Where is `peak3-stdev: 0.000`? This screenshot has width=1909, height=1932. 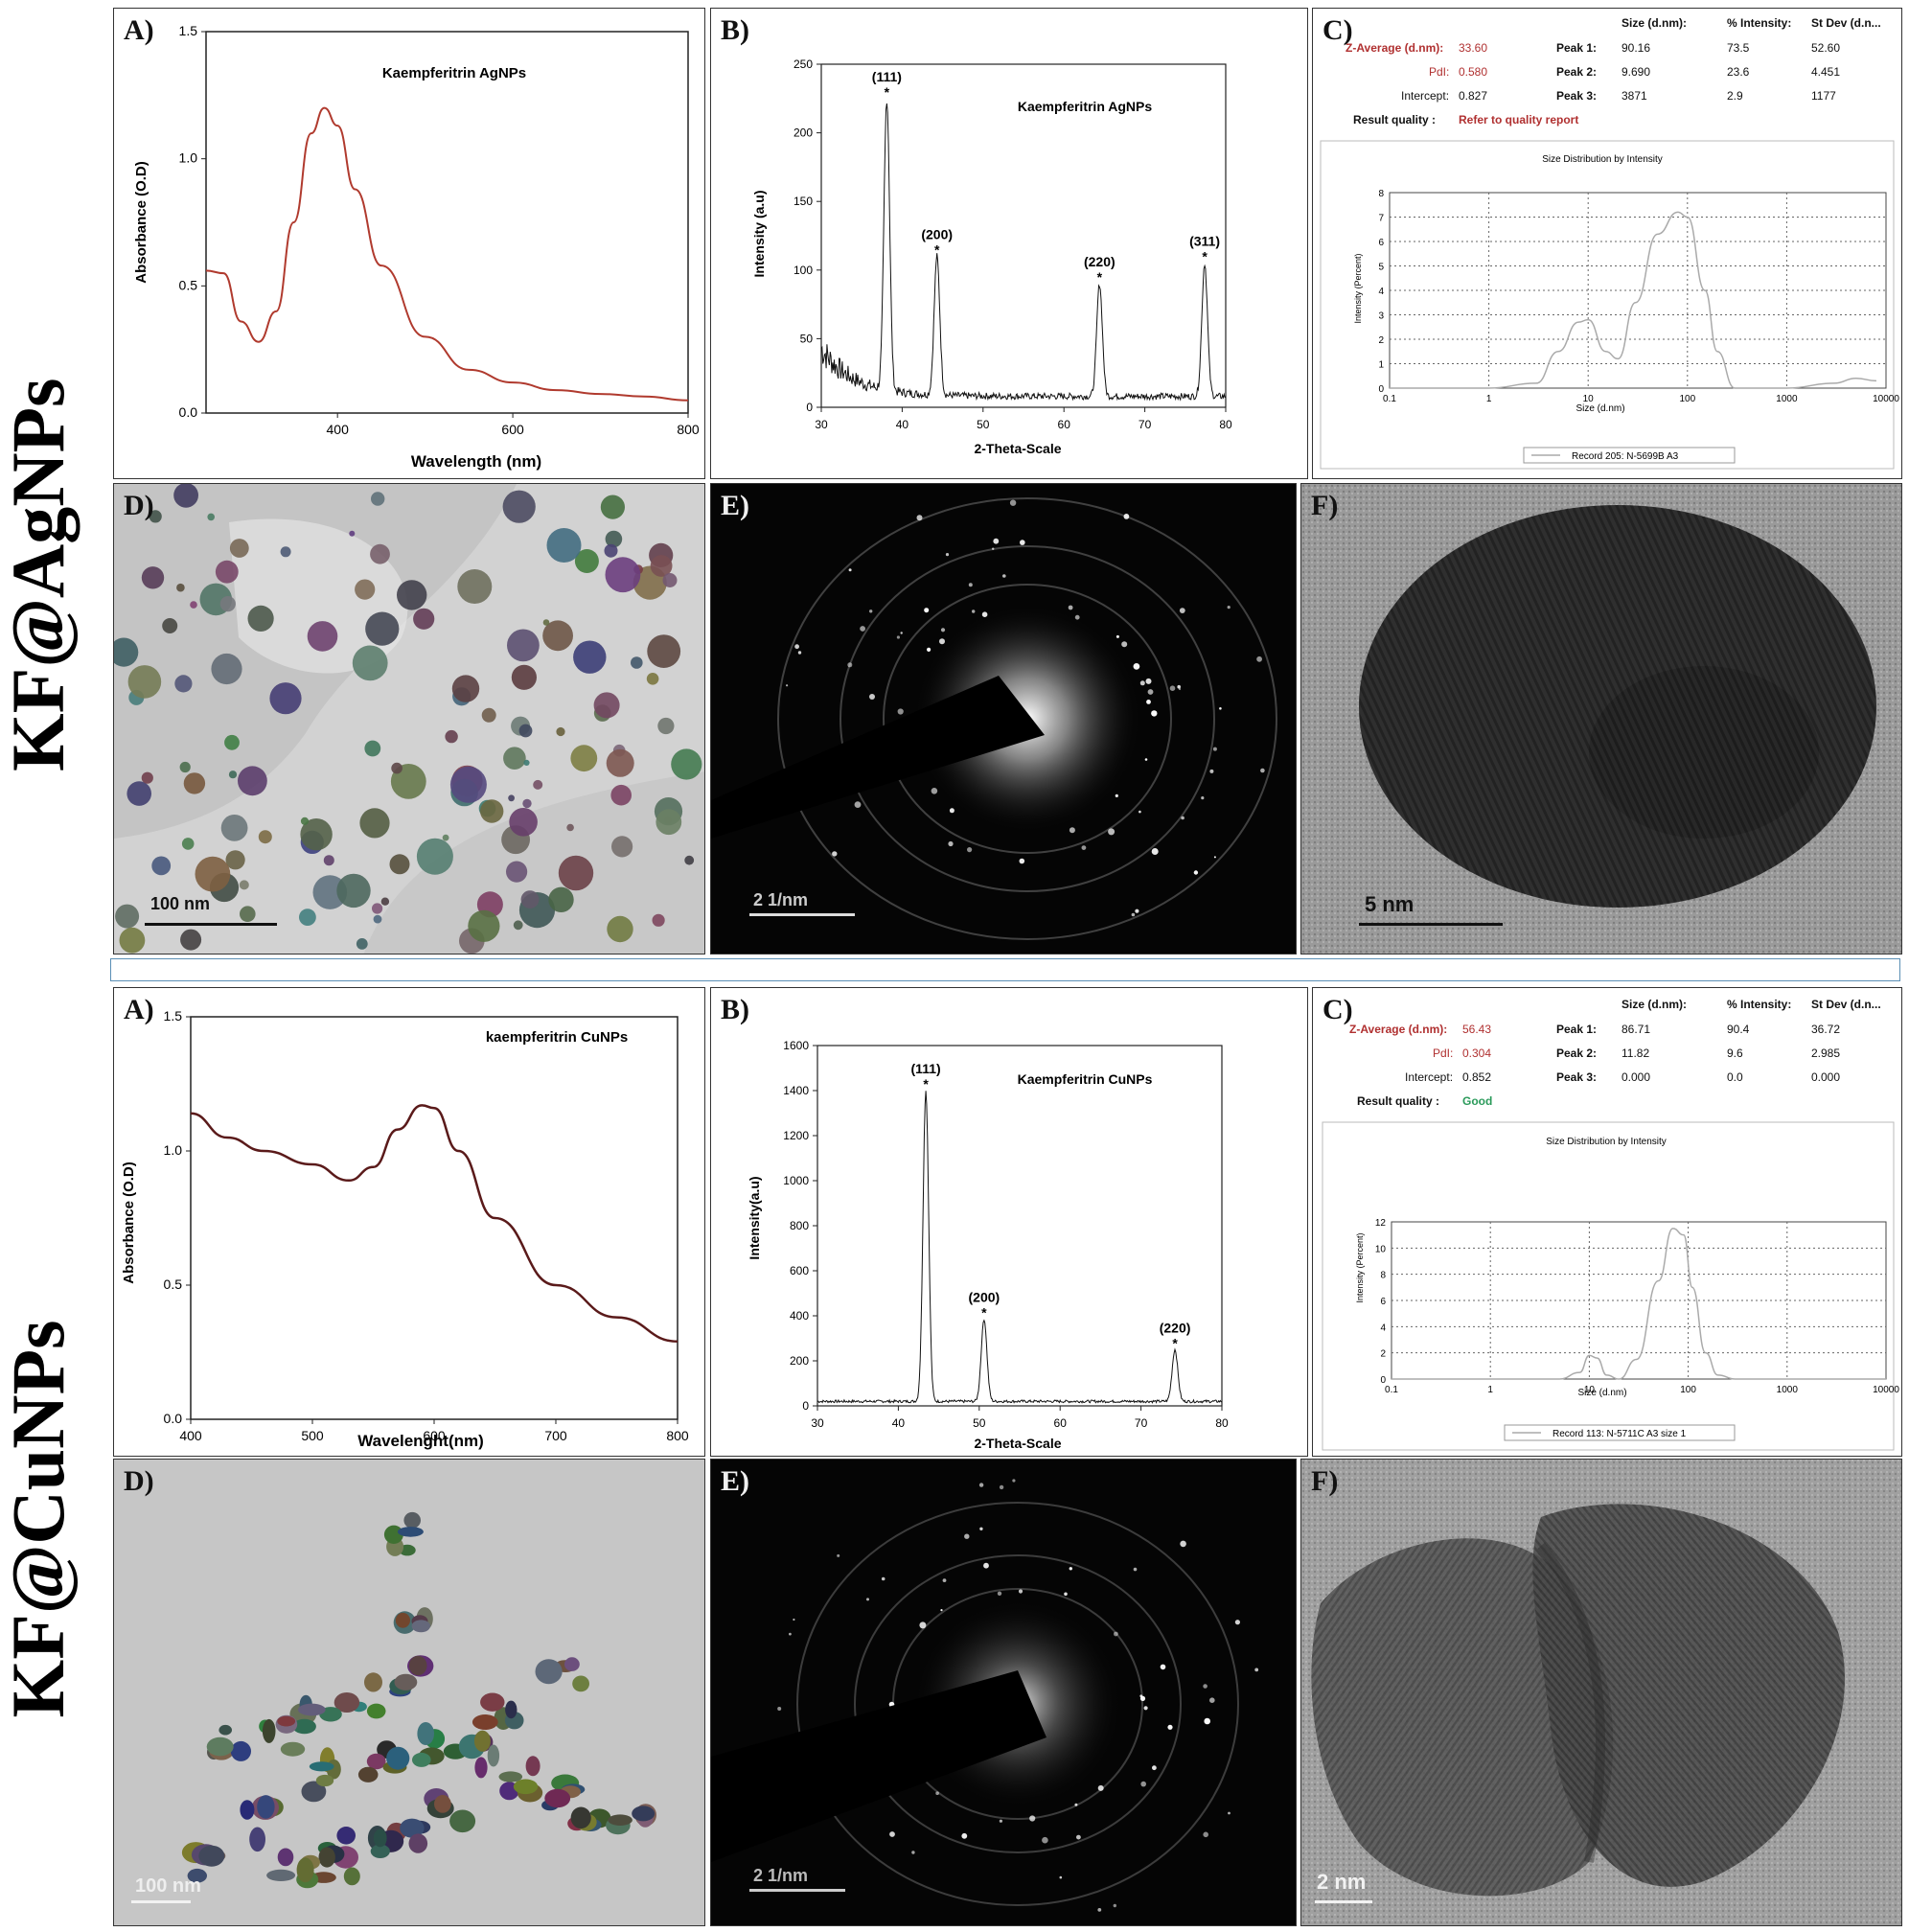
peak3-stdev: 0.000 is located at coordinates (1826, 1077).